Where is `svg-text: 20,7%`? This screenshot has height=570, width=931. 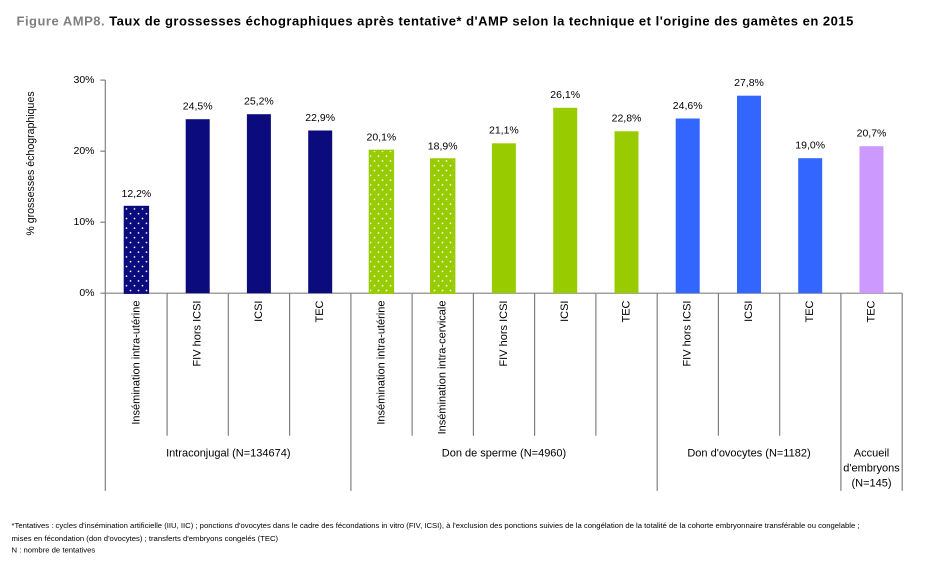
svg-text: 20,7% is located at coordinates (872, 134).